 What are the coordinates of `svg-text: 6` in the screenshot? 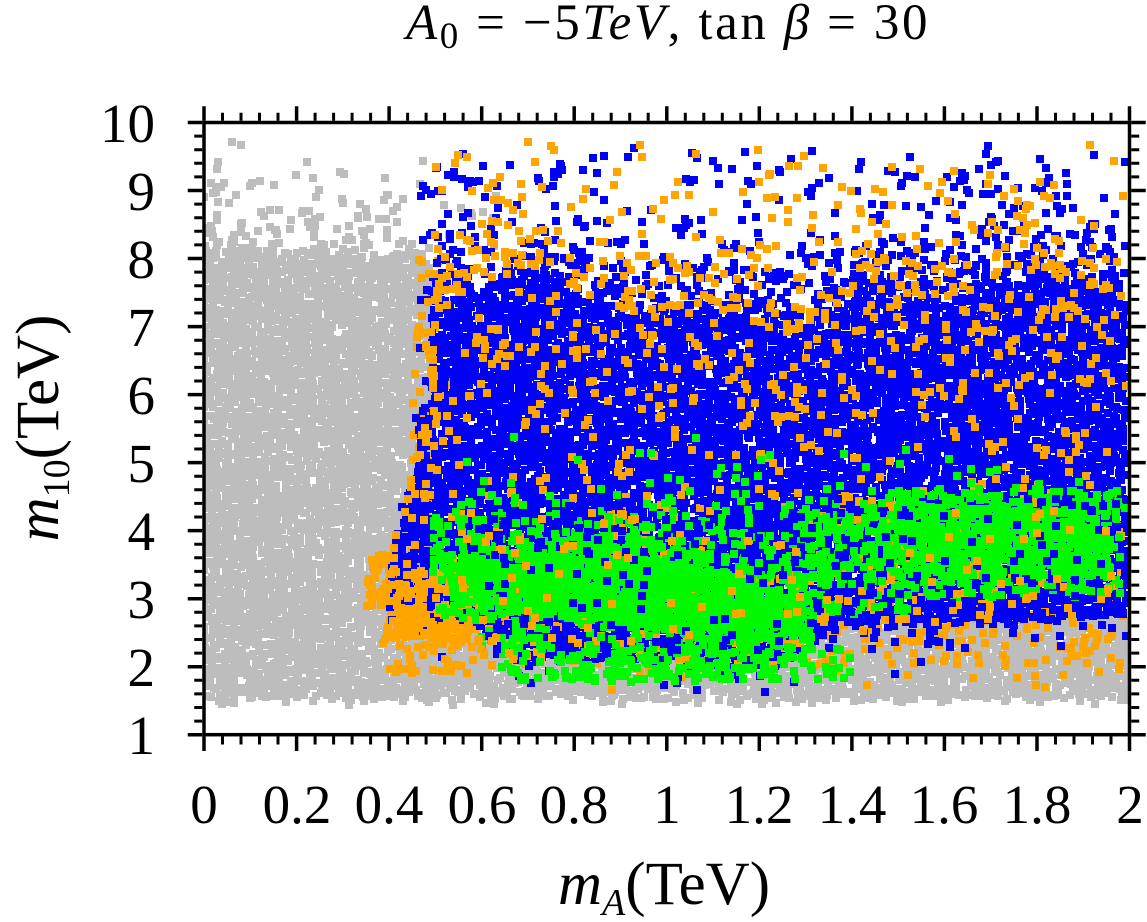 It's located at (142, 395).